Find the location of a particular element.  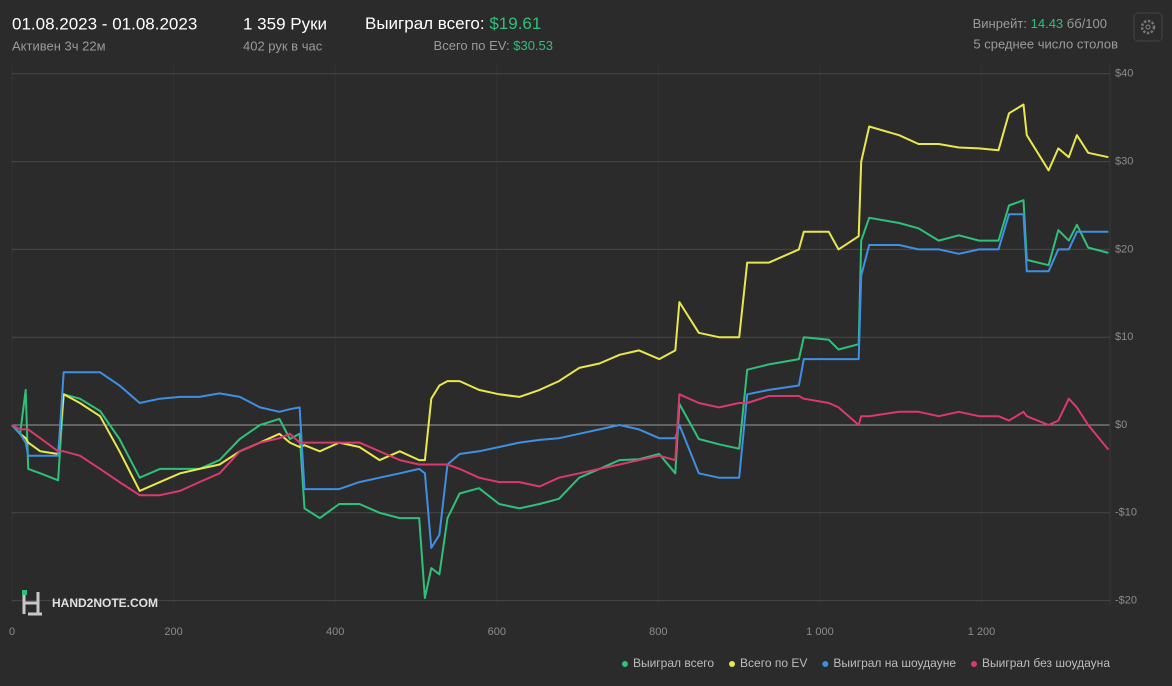

x-tick-label: 200 is located at coordinates (173, 632).